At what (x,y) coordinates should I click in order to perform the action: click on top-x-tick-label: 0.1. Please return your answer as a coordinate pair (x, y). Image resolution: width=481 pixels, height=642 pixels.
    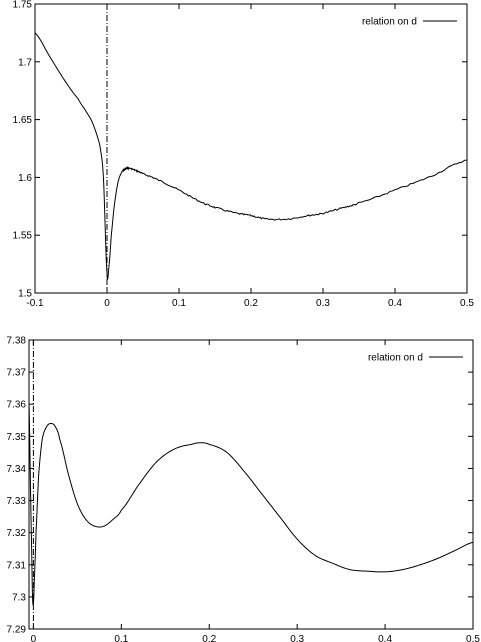
    Looking at the image, I should click on (179, 303).